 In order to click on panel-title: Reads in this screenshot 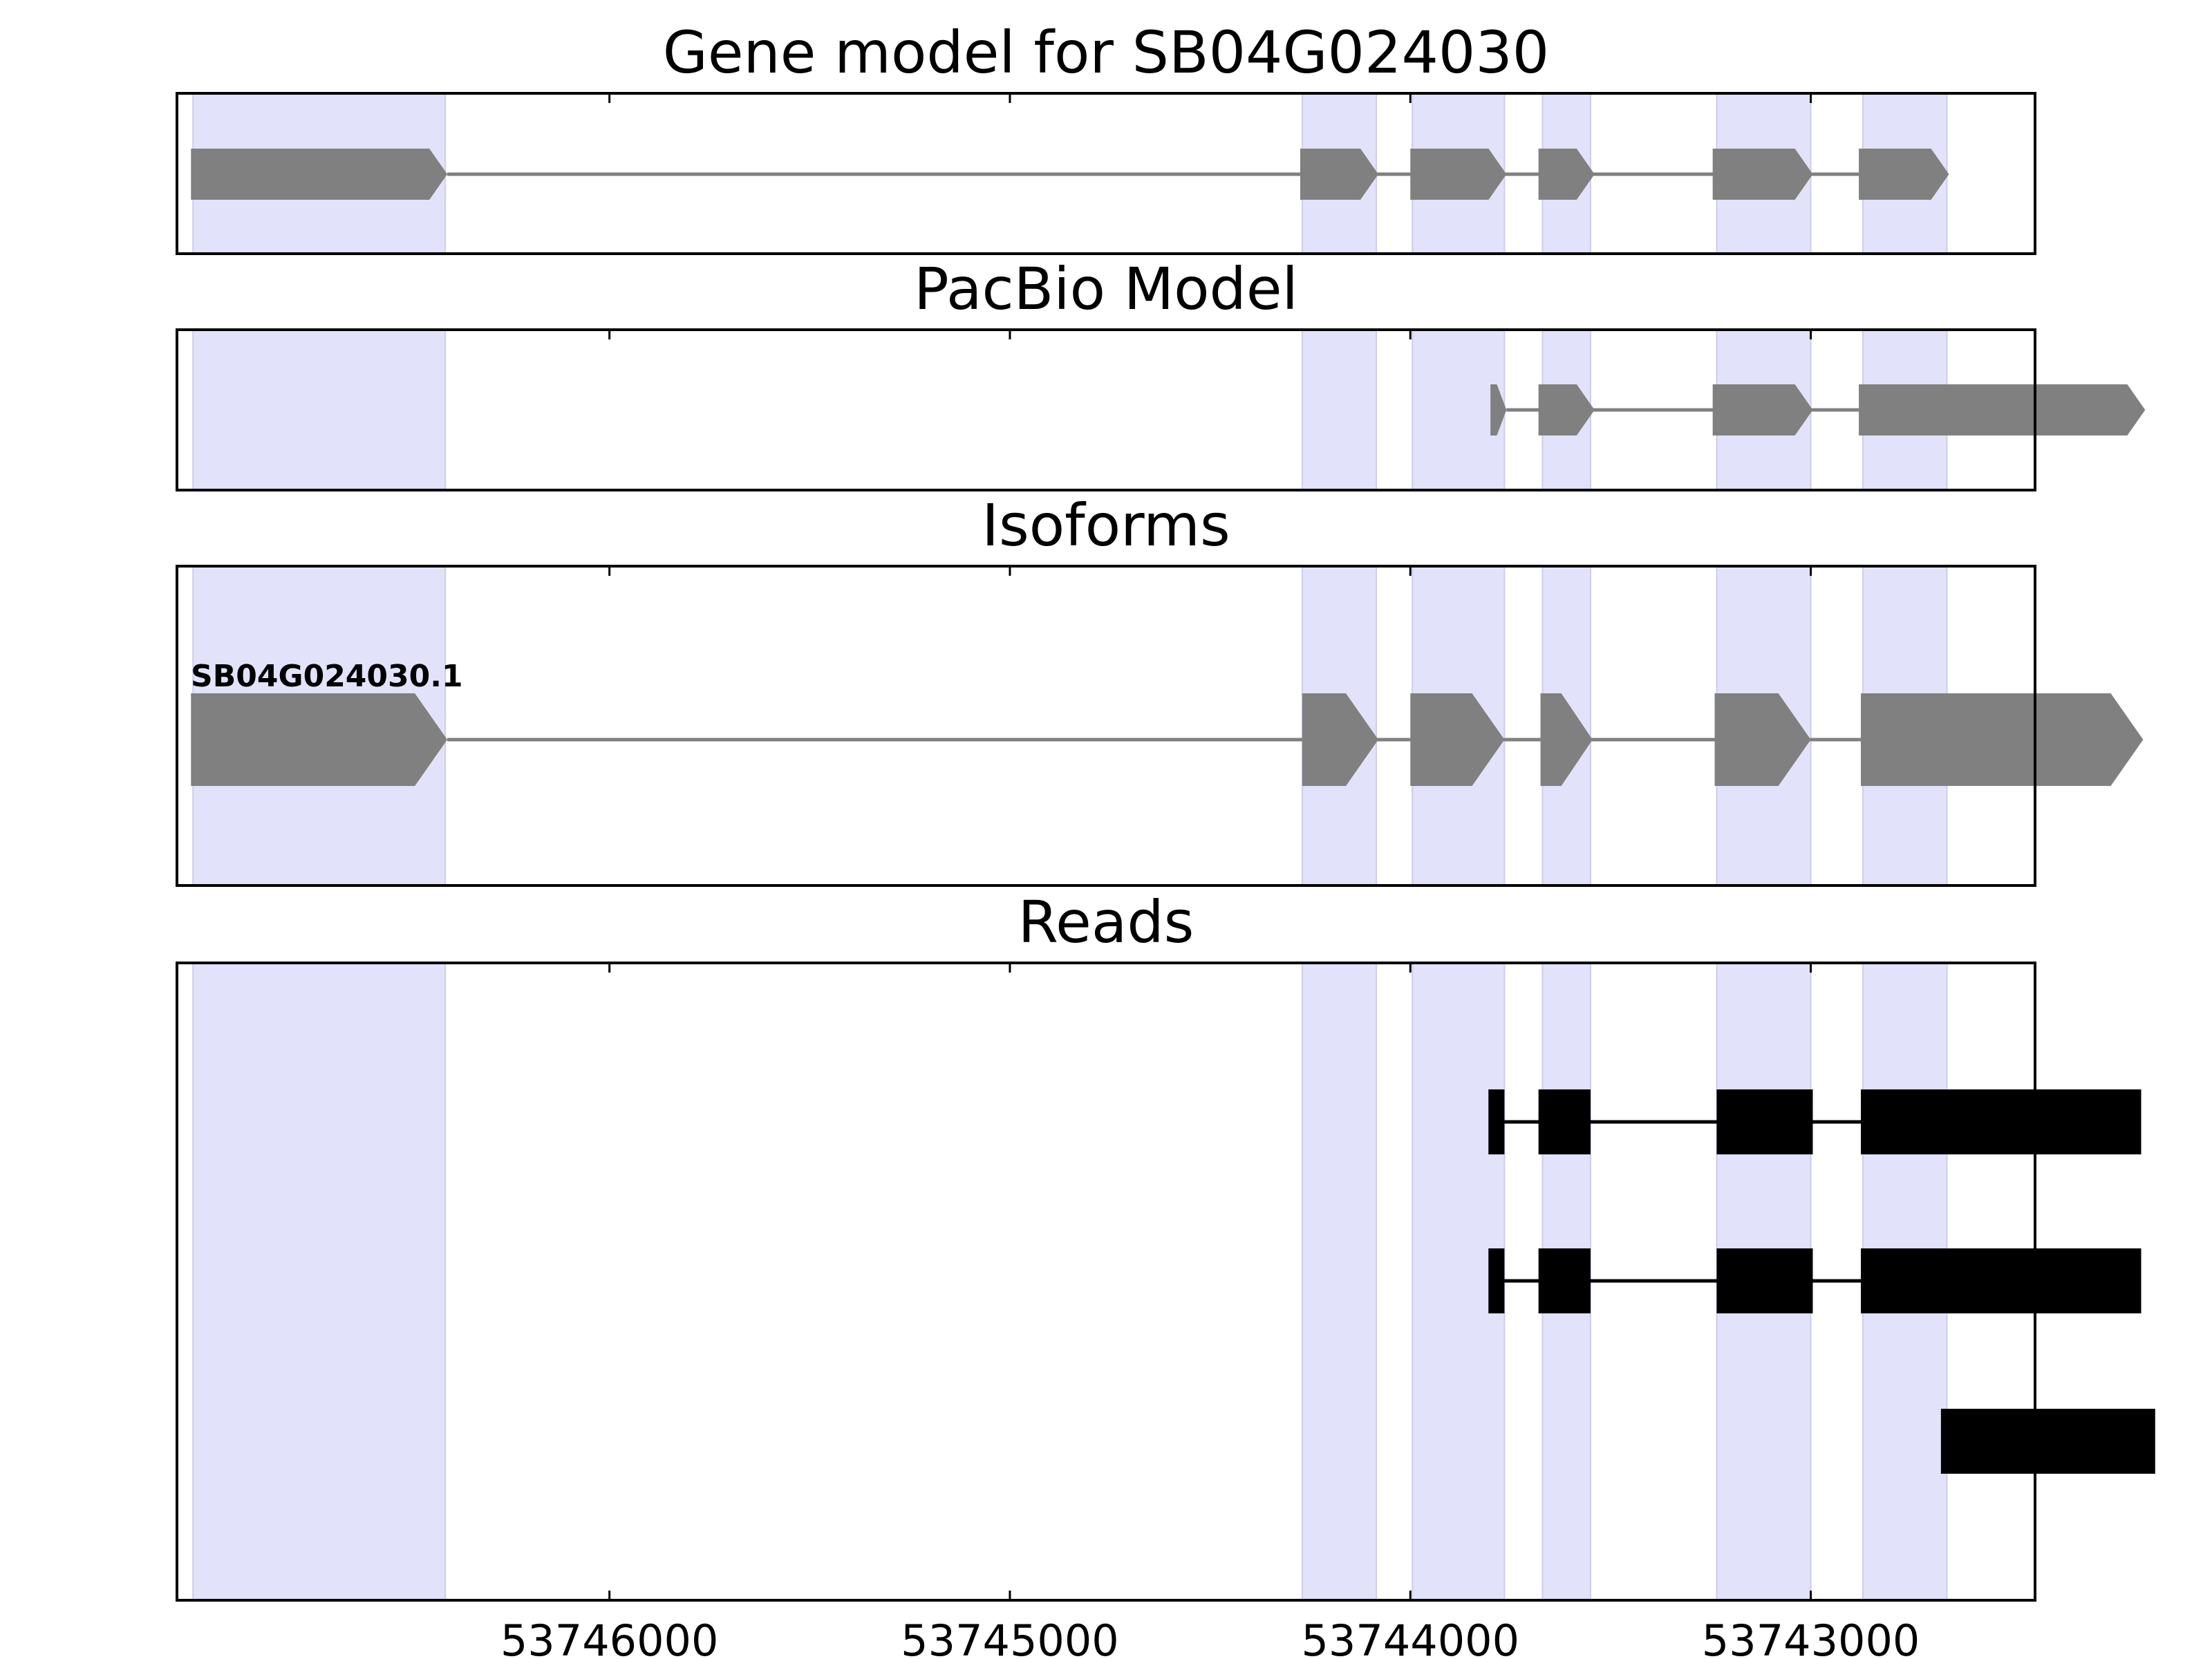, I will do `click(1106, 922)`.